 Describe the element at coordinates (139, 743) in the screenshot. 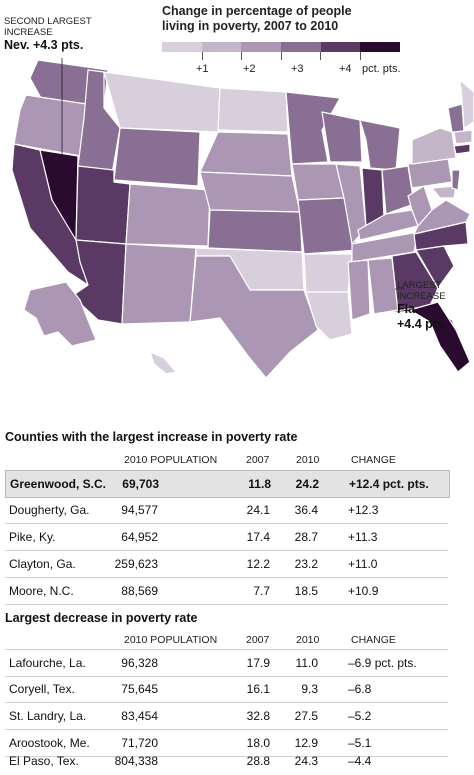

I see `county-population: 71,720` at that location.